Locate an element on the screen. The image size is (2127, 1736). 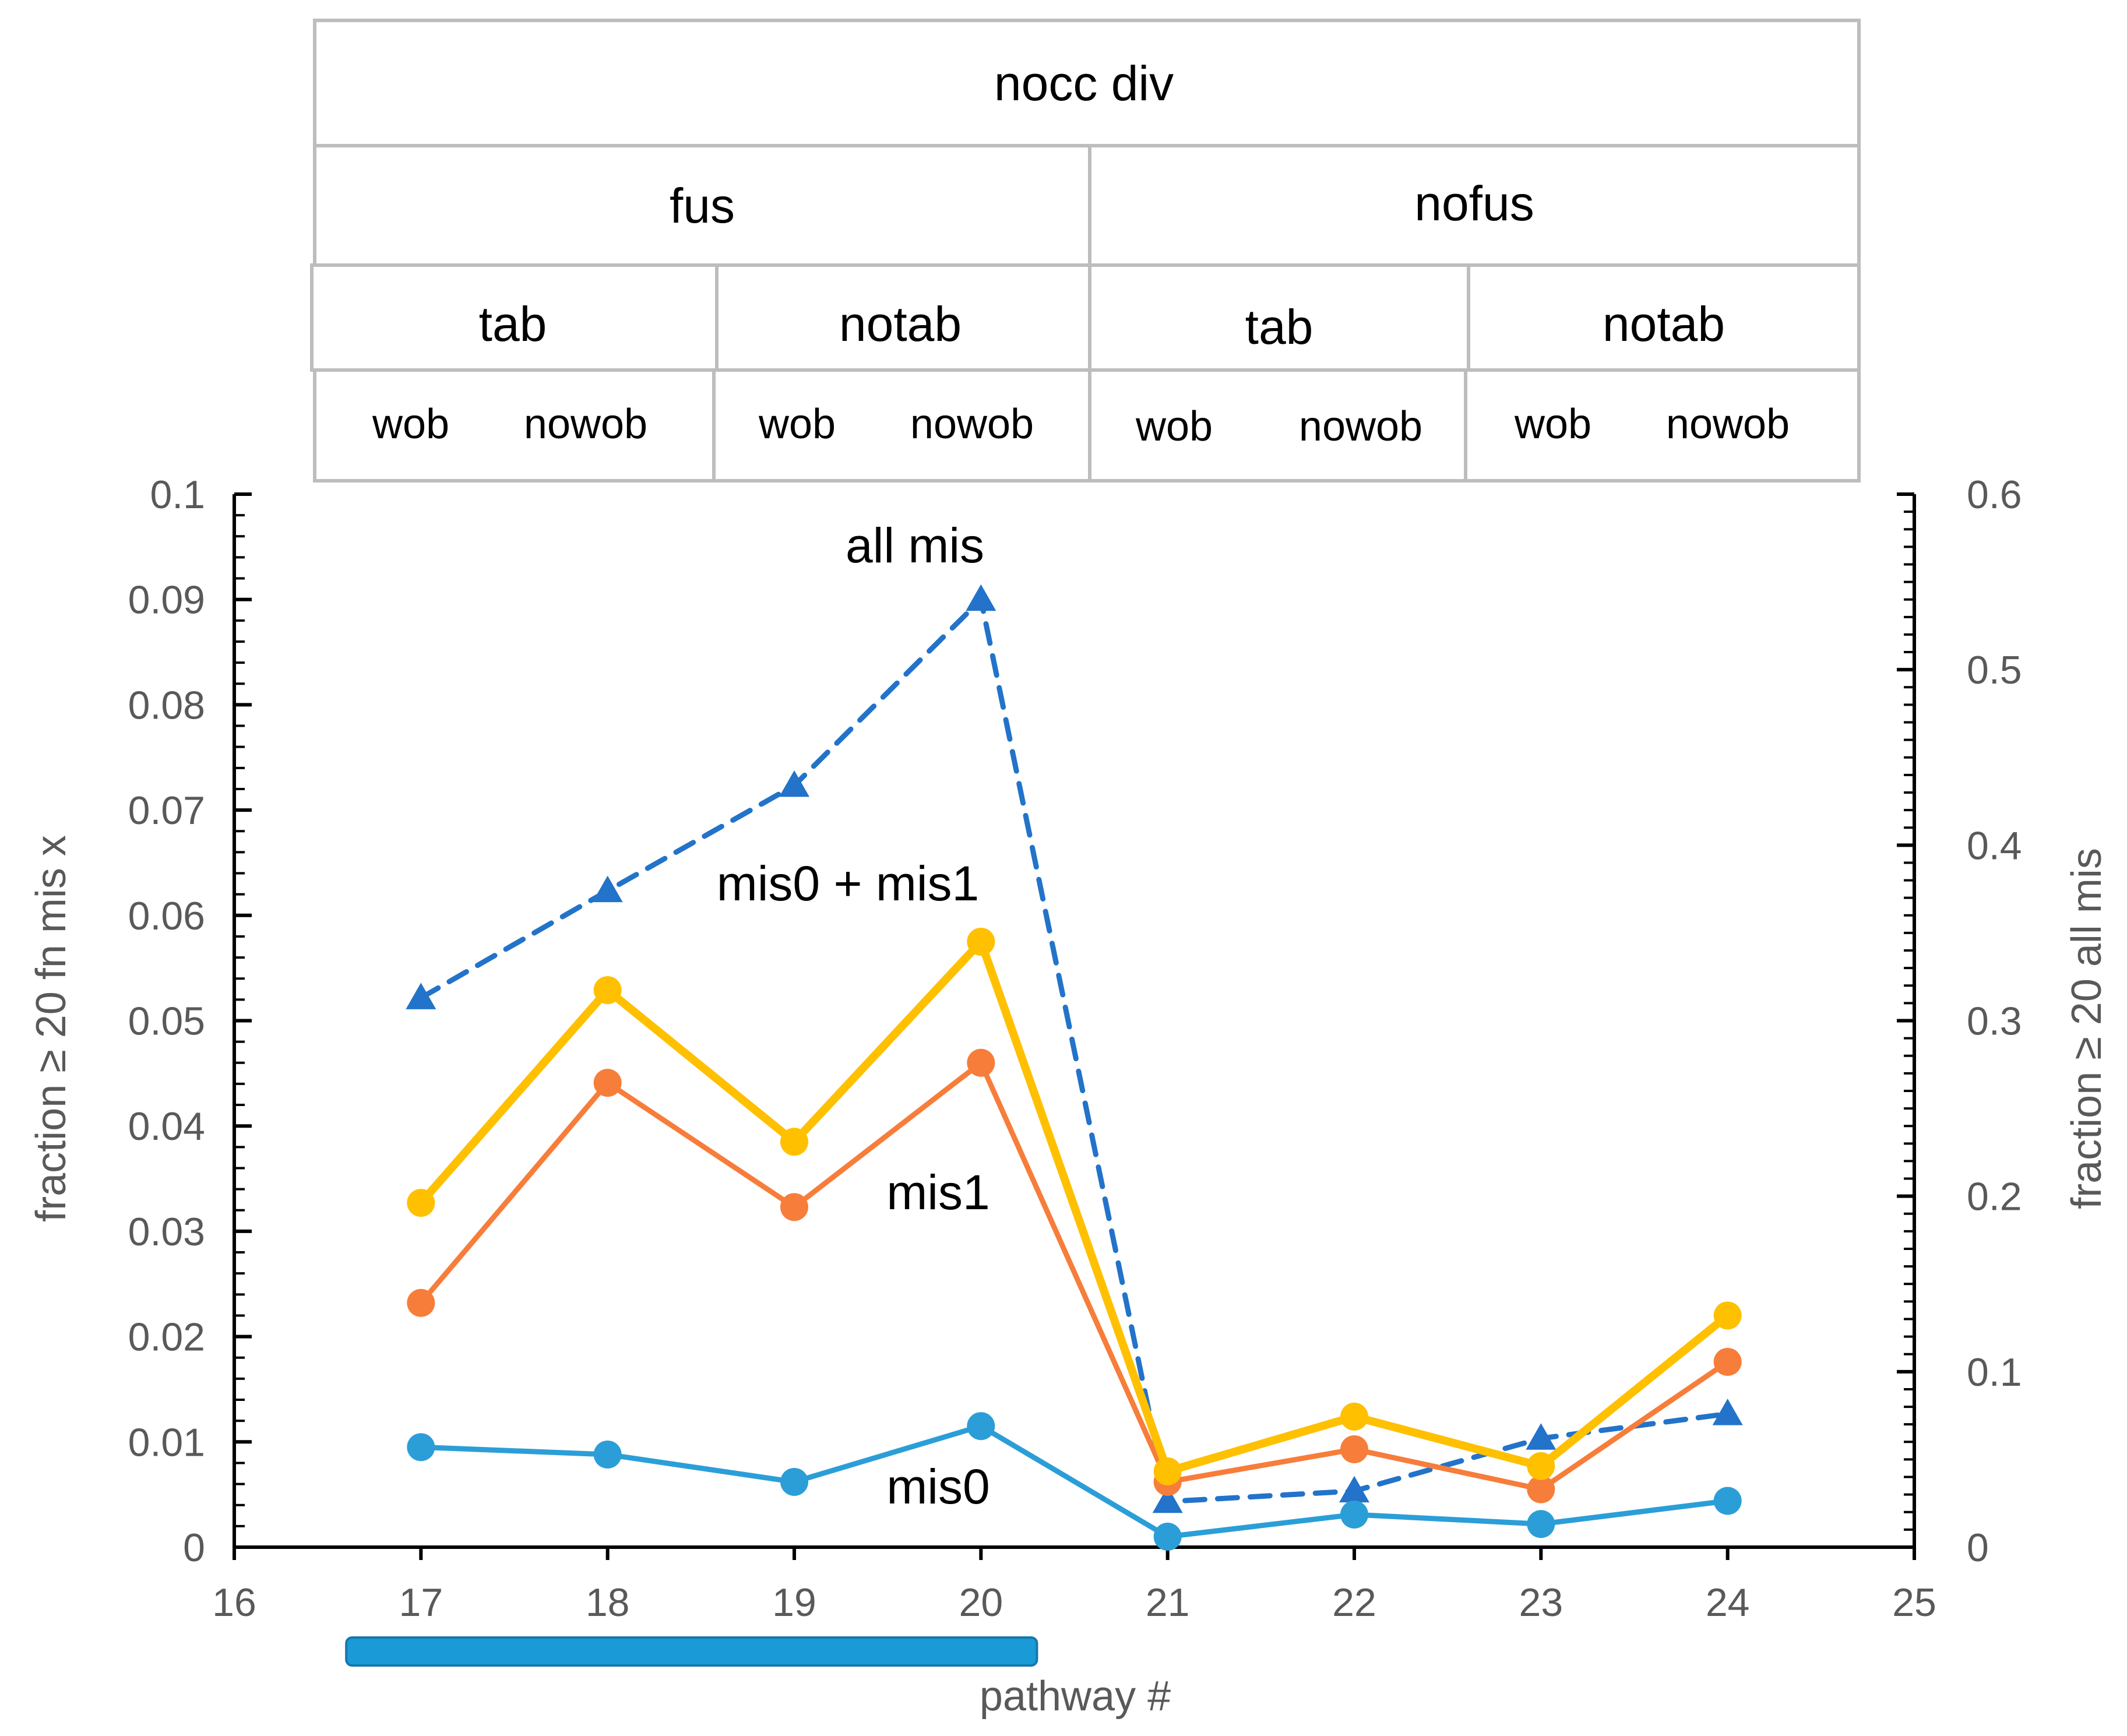
x-tick-label: 23 is located at coordinates (1541, 1602).